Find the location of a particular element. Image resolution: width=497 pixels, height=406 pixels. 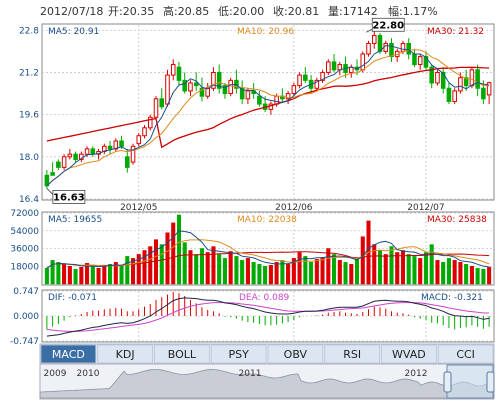

indicator-tab-wvad is located at coordinates (409, 354).